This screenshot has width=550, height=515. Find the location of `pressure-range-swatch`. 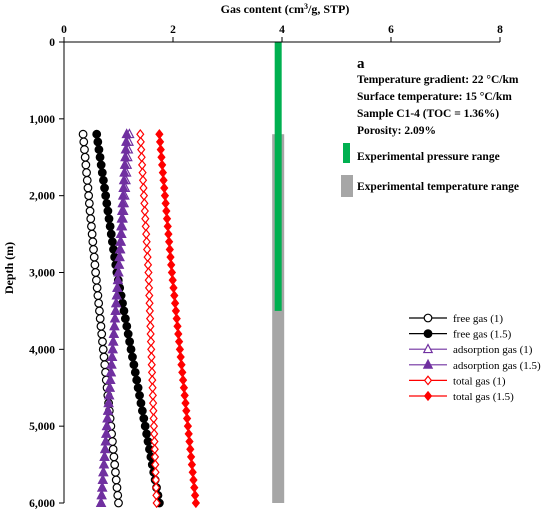

pressure-range-swatch is located at coordinates (346, 153).